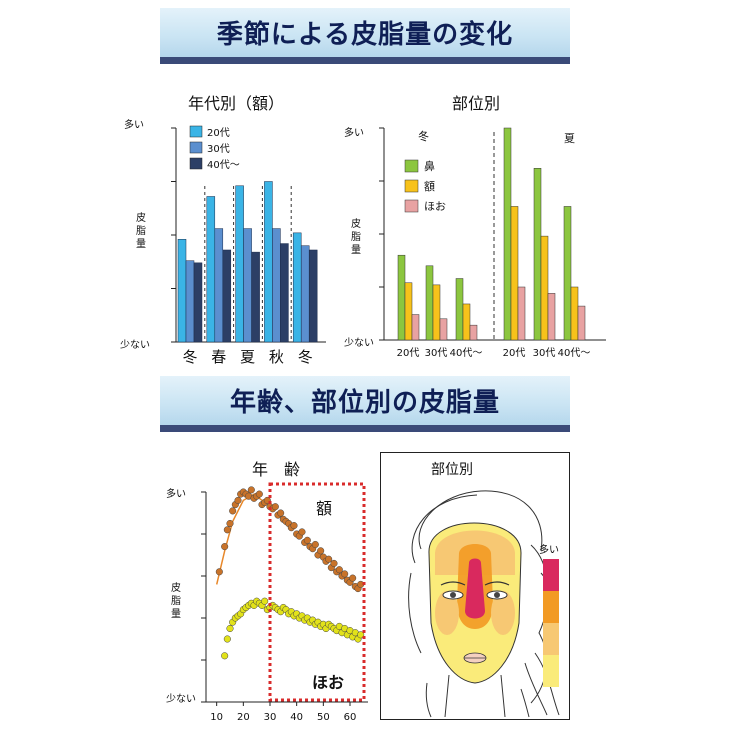 The image size is (730, 730). Describe the element at coordinates (364, 403) in the screenshot. I see `title-age-area: 年齢、部位別の皮脂量` at that location.